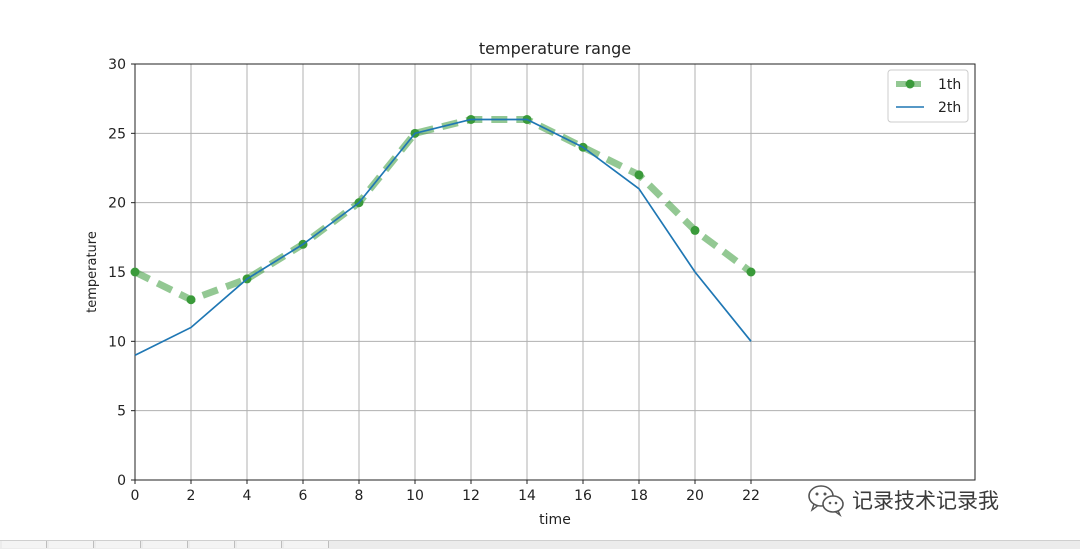 This screenshot has width=1080, height=549. Describe the element at coordinates (117, 134) in the screenshot. I see `y-tick-label: 25` at that location.